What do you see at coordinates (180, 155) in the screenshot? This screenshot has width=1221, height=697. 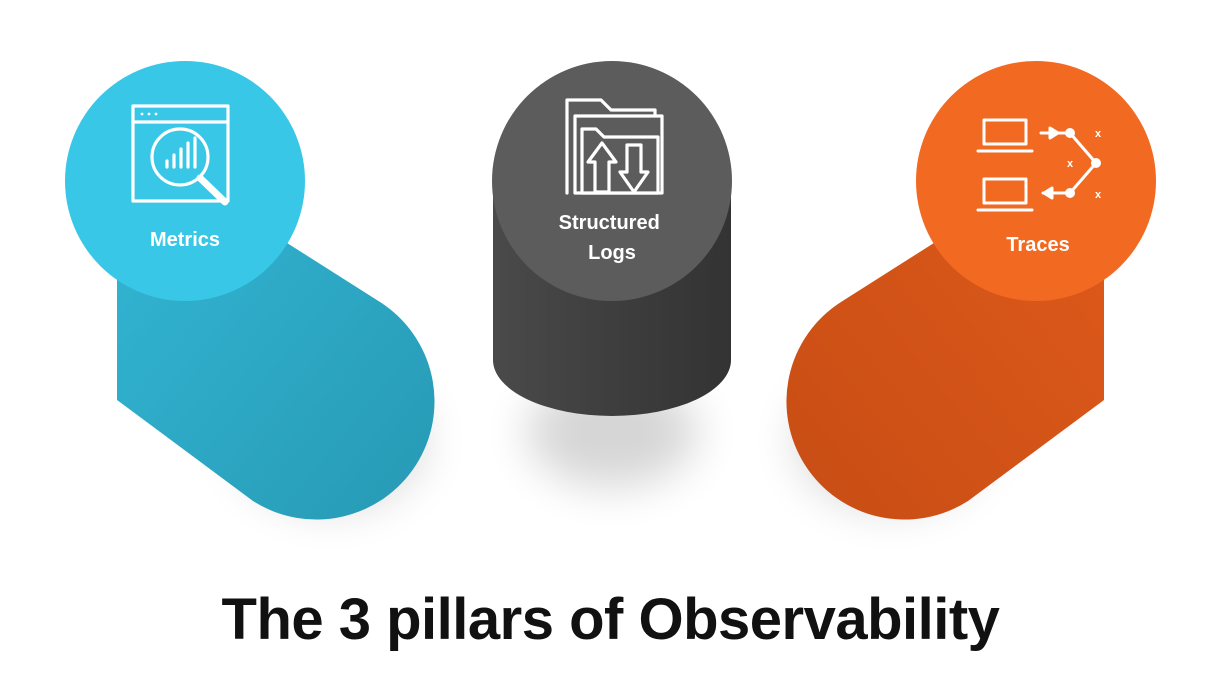 I see `magnifier-chart-icon` at bounding box center [180, 155].